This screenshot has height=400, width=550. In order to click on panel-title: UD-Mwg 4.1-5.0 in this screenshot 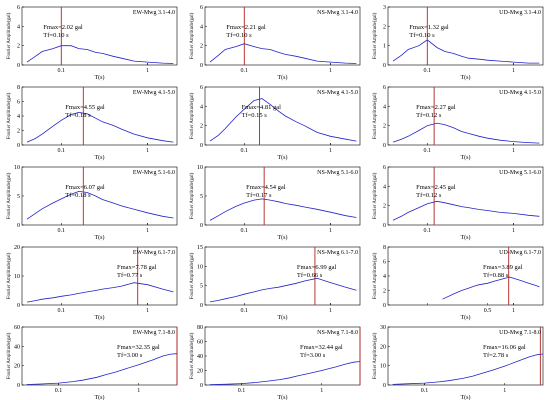, I will do `click(520, 93)`.